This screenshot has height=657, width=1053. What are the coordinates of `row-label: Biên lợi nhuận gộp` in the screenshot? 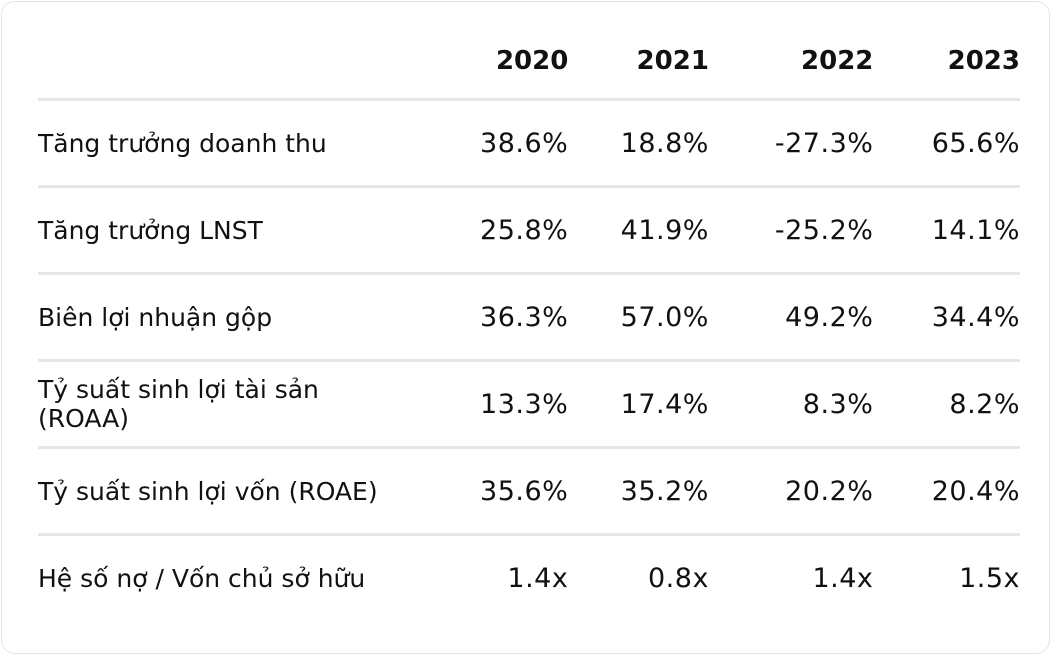 It's located at (222, 317).